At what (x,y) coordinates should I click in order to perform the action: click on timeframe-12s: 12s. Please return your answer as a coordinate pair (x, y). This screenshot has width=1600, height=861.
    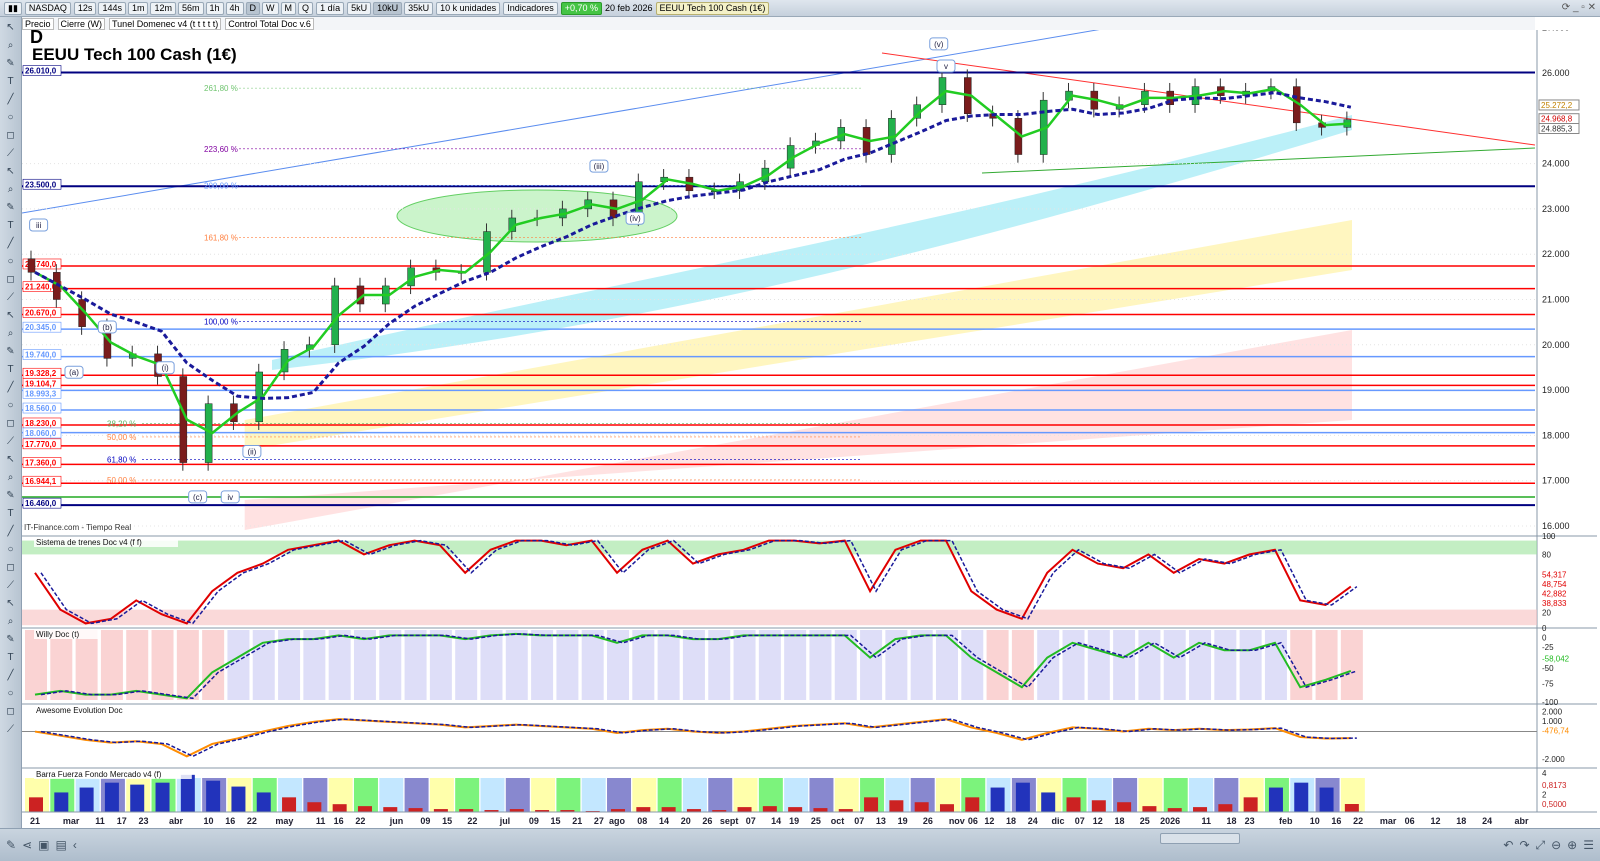
    Looking at the image, I should click on (85, 8).